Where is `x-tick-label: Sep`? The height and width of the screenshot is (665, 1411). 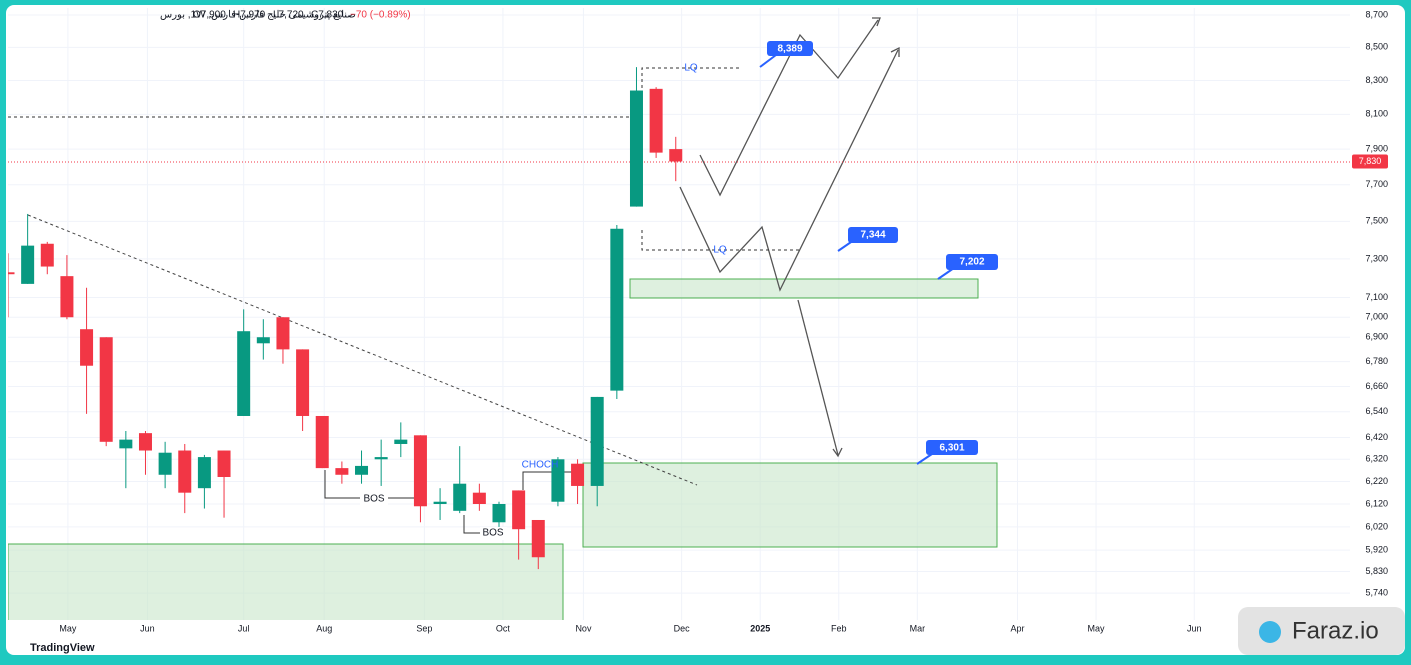
x-tick-label: Sep is located at coordinates (424, 628).